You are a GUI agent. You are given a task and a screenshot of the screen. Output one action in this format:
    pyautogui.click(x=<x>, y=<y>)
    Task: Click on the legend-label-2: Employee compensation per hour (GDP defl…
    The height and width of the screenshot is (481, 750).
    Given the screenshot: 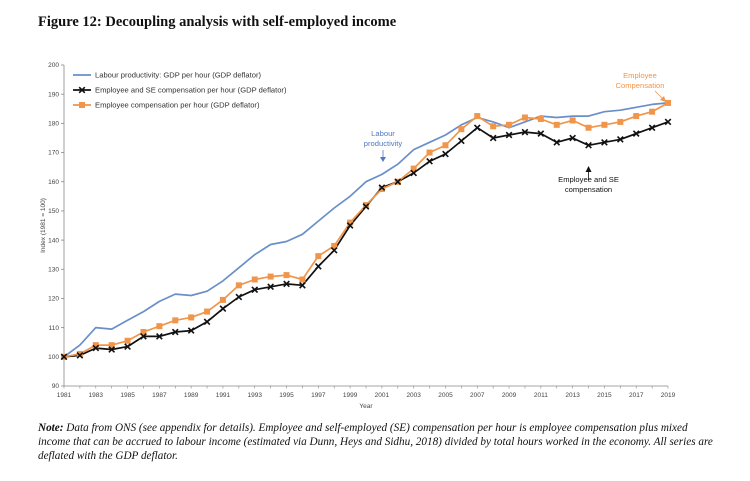 What is the action you would take?
    pyautogui.click(x=177, y=105)
    